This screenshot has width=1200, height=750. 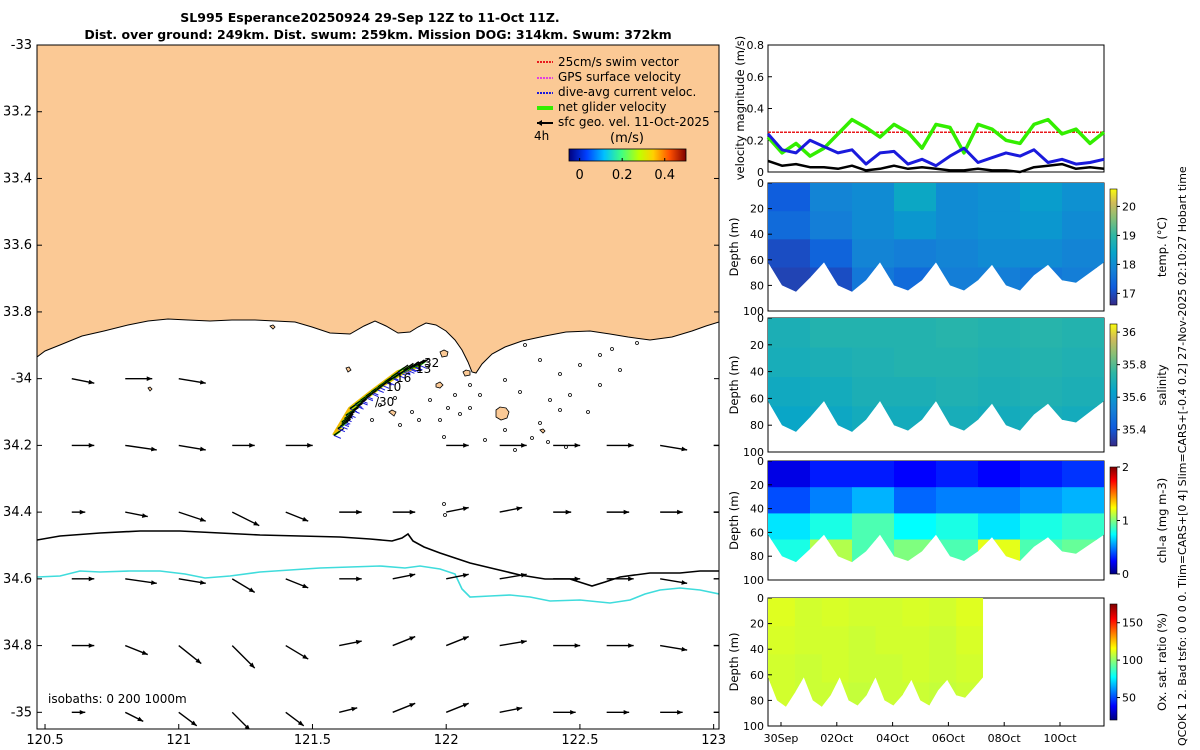 What do you see at coordinates (1162, 520) in the screenshot?
I see `section-colorbar-label: chl-a (mg m-3)` at bounding box center [1162, 520].